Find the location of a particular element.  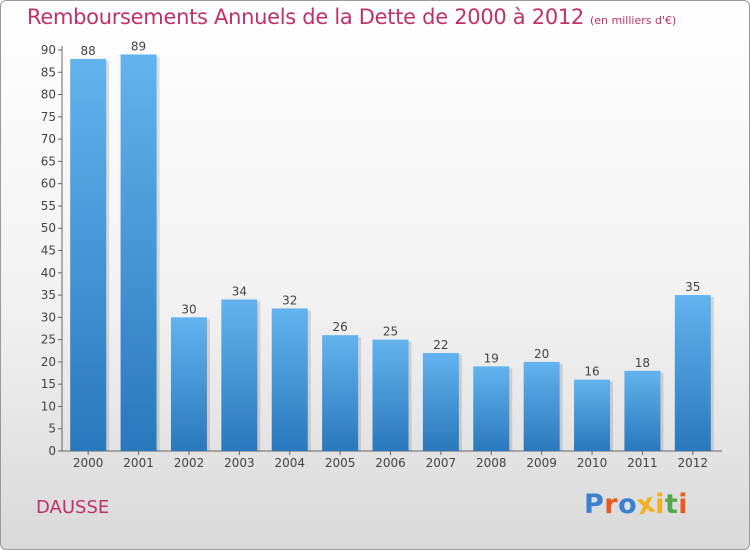

proxiti-logo: Proxiti is located at coordinates (636, 504).